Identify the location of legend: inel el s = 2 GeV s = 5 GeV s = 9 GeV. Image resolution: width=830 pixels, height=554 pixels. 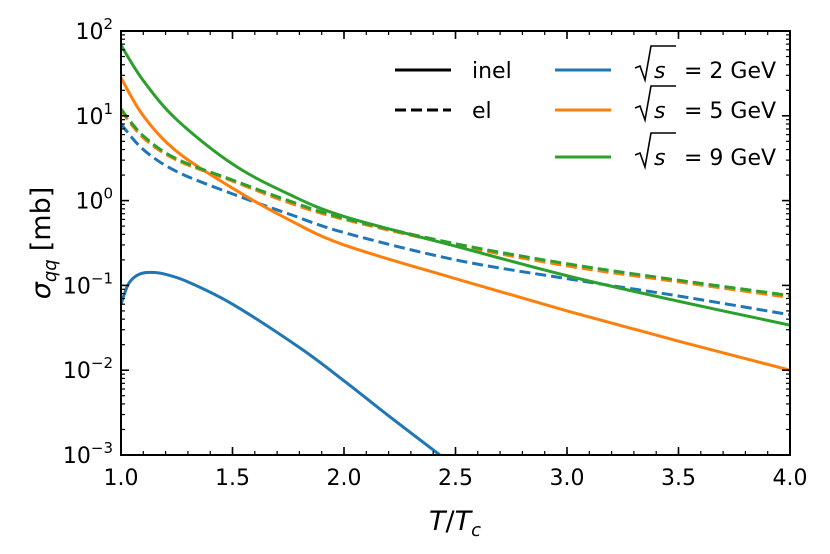
(585, 108).